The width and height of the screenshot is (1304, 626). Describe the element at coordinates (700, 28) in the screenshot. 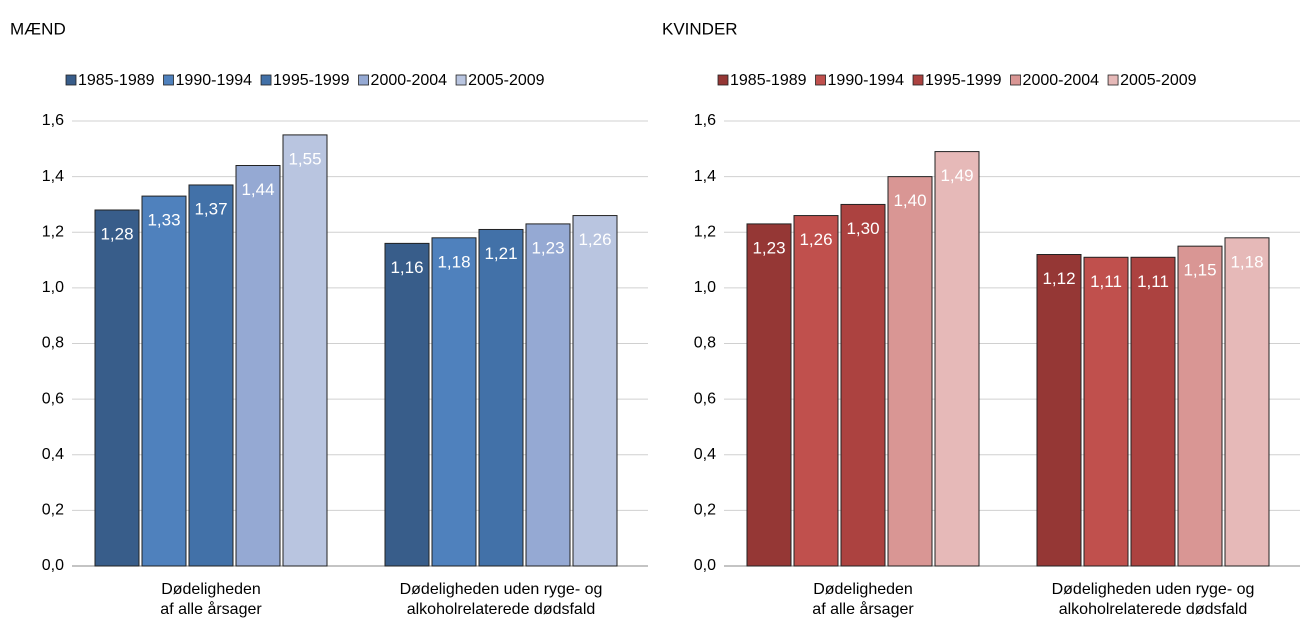

I see `chart-title: KVINDER` at that location.